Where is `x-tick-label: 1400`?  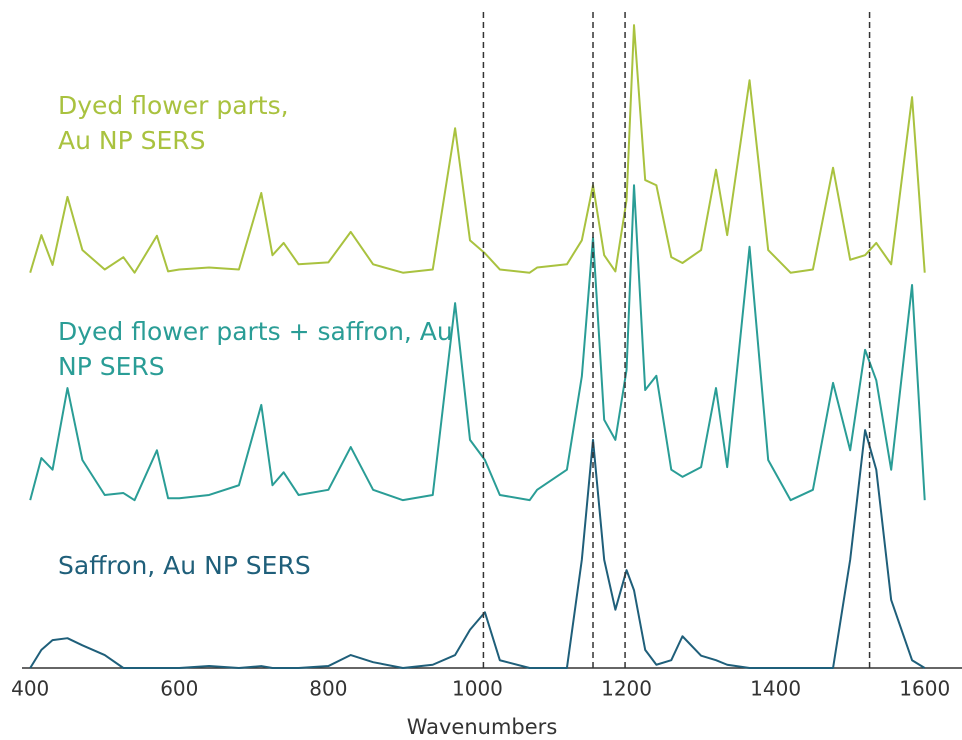 x-tick-label: 1400 is located at coordinates (775, 689).